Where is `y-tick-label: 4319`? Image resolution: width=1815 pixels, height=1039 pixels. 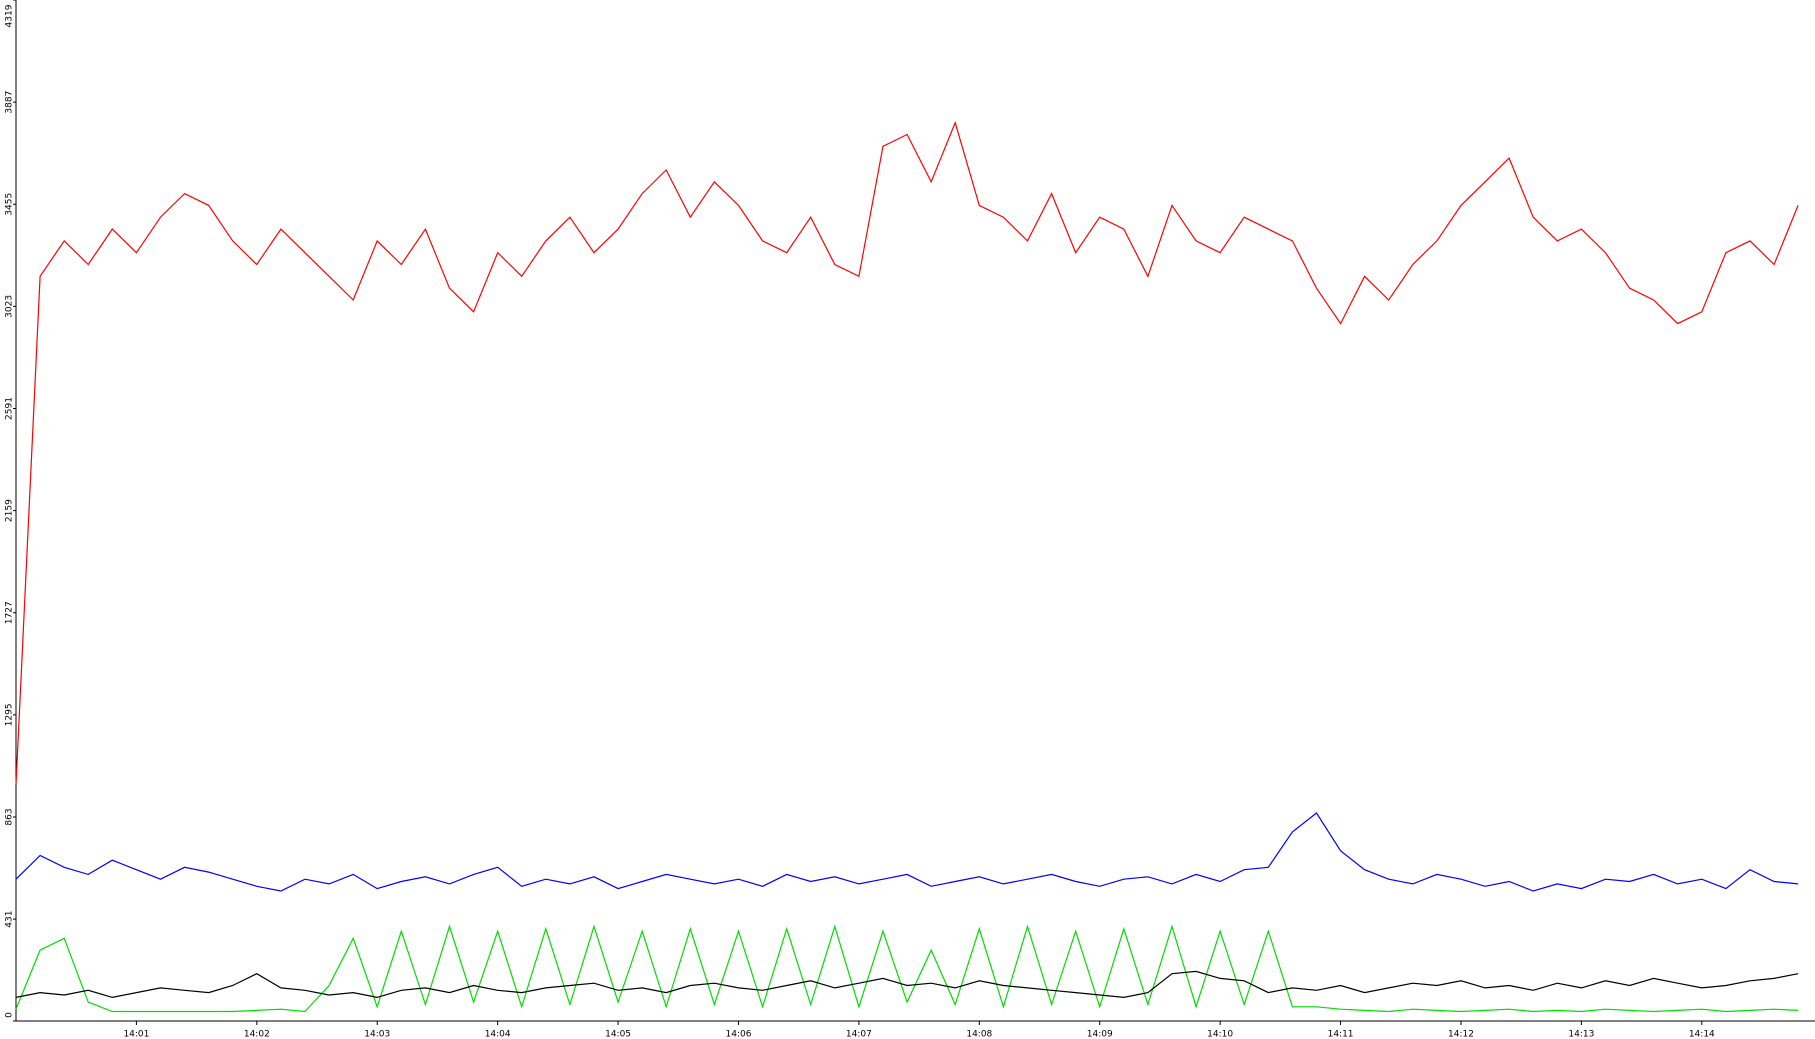
y-tick-label: 4319 is located at coordinates (10, 15).